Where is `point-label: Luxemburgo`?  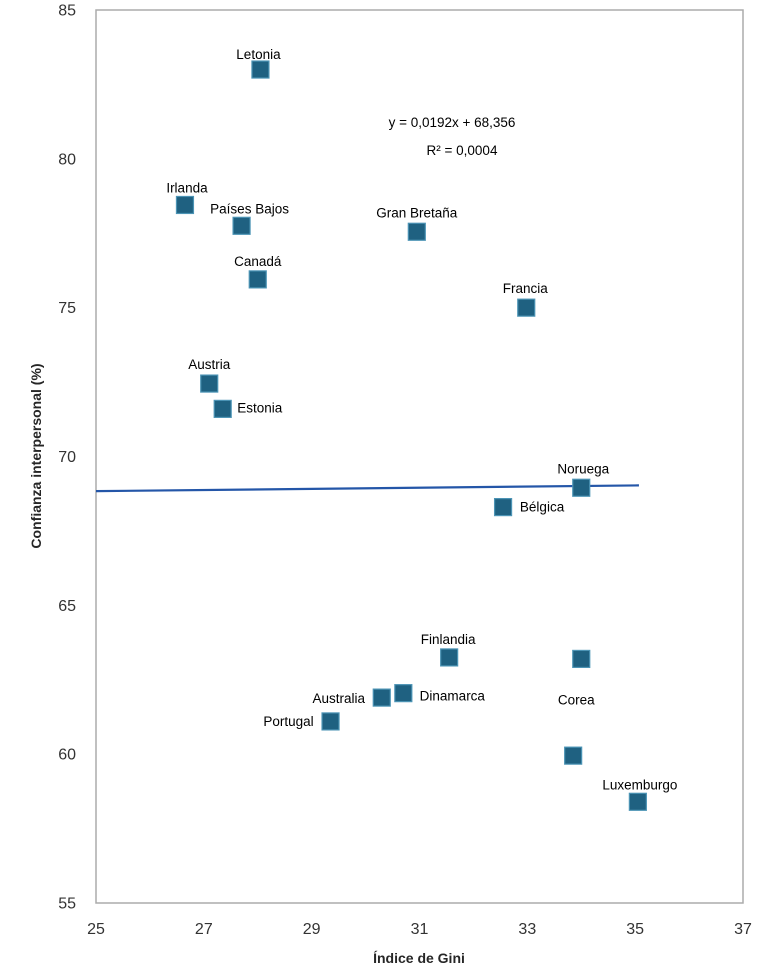 point-label: Luxemburgo is located at coordinates (639, 784).